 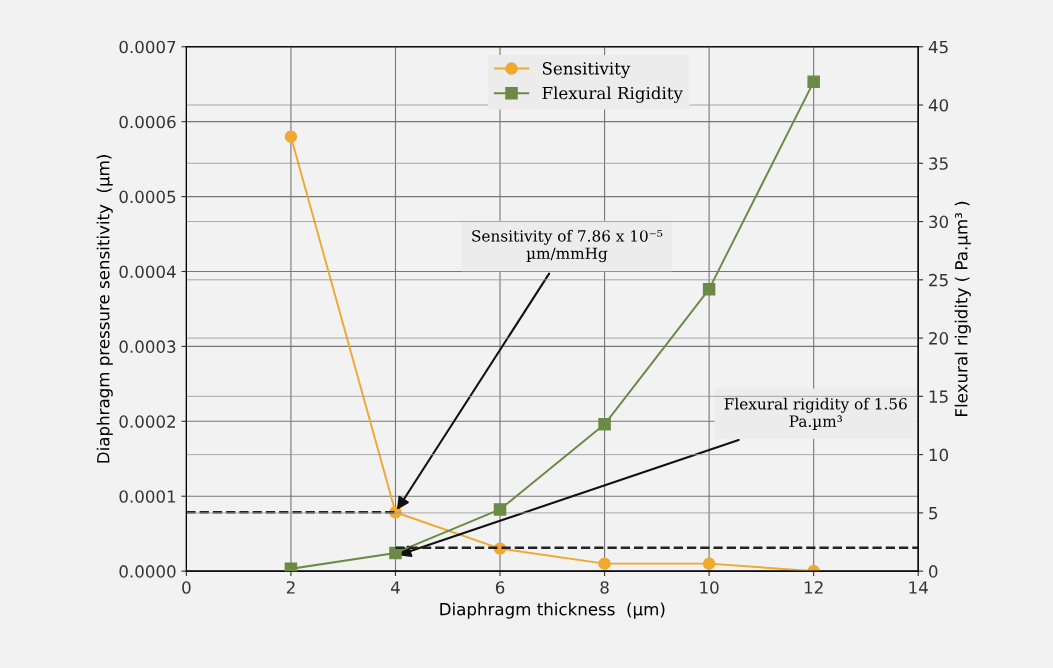 What do you see at coordinates (918, 587) in the screenshot?
I see `x-tick-label: 14` at bounding box center [918, 587].